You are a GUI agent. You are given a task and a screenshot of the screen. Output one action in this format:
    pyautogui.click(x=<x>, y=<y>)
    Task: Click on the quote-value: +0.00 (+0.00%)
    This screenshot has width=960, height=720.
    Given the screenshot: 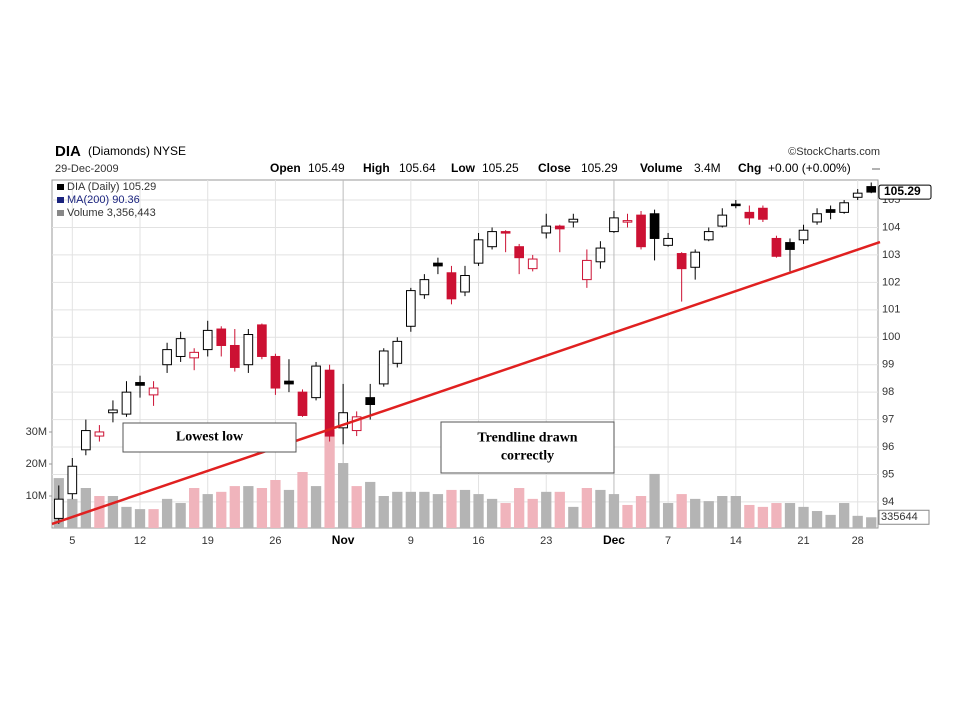 What is the action you would take?
    pyautogui.click(x=809, y=168)
    